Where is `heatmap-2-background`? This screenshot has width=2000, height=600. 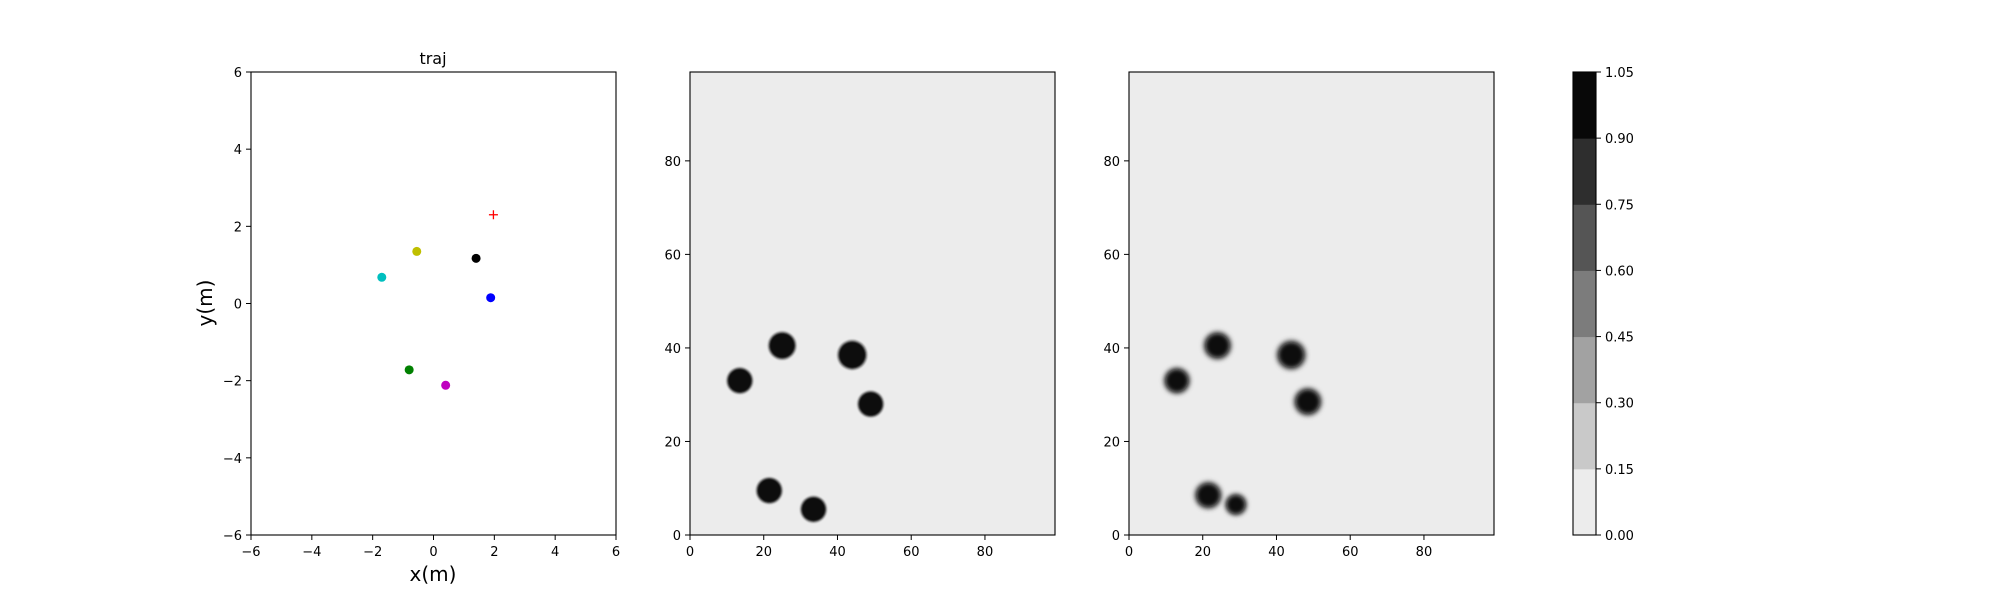
heatmap-2-background is located at coordinates (1311, 303).